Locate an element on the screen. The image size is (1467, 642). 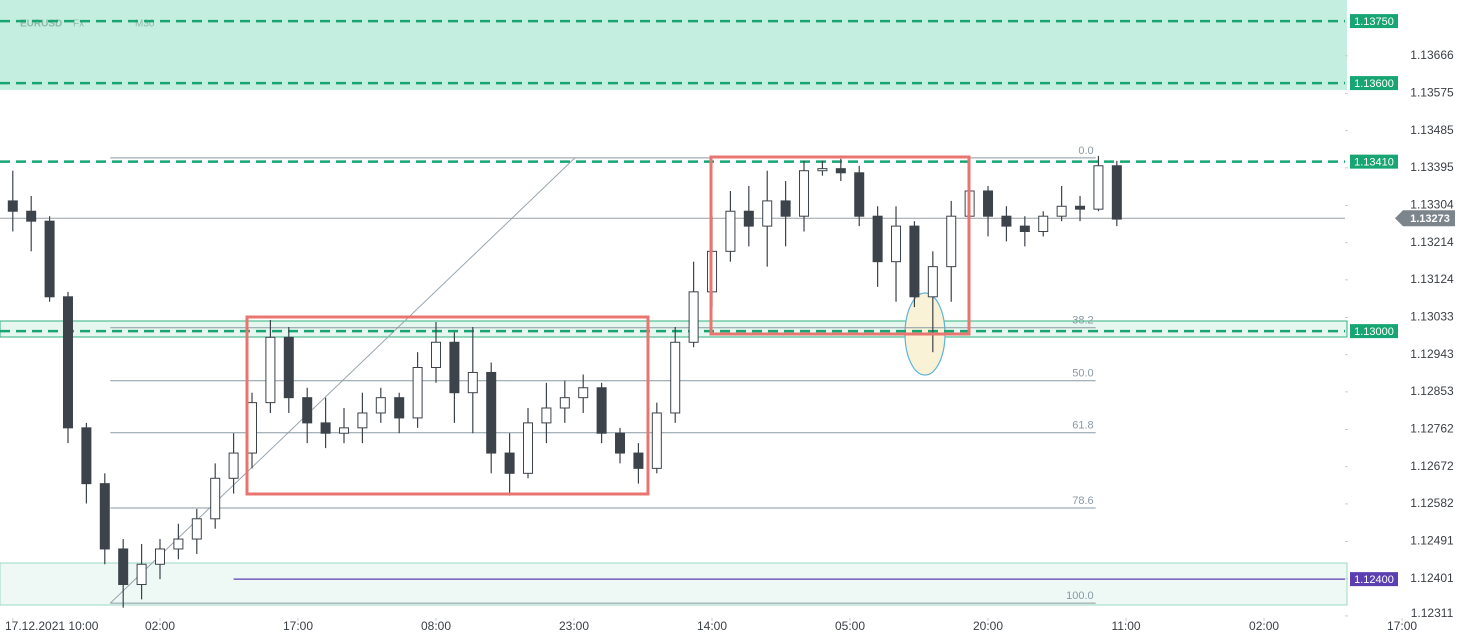
last-price-label: 1.13273 is located at coordinates (1430, 219).